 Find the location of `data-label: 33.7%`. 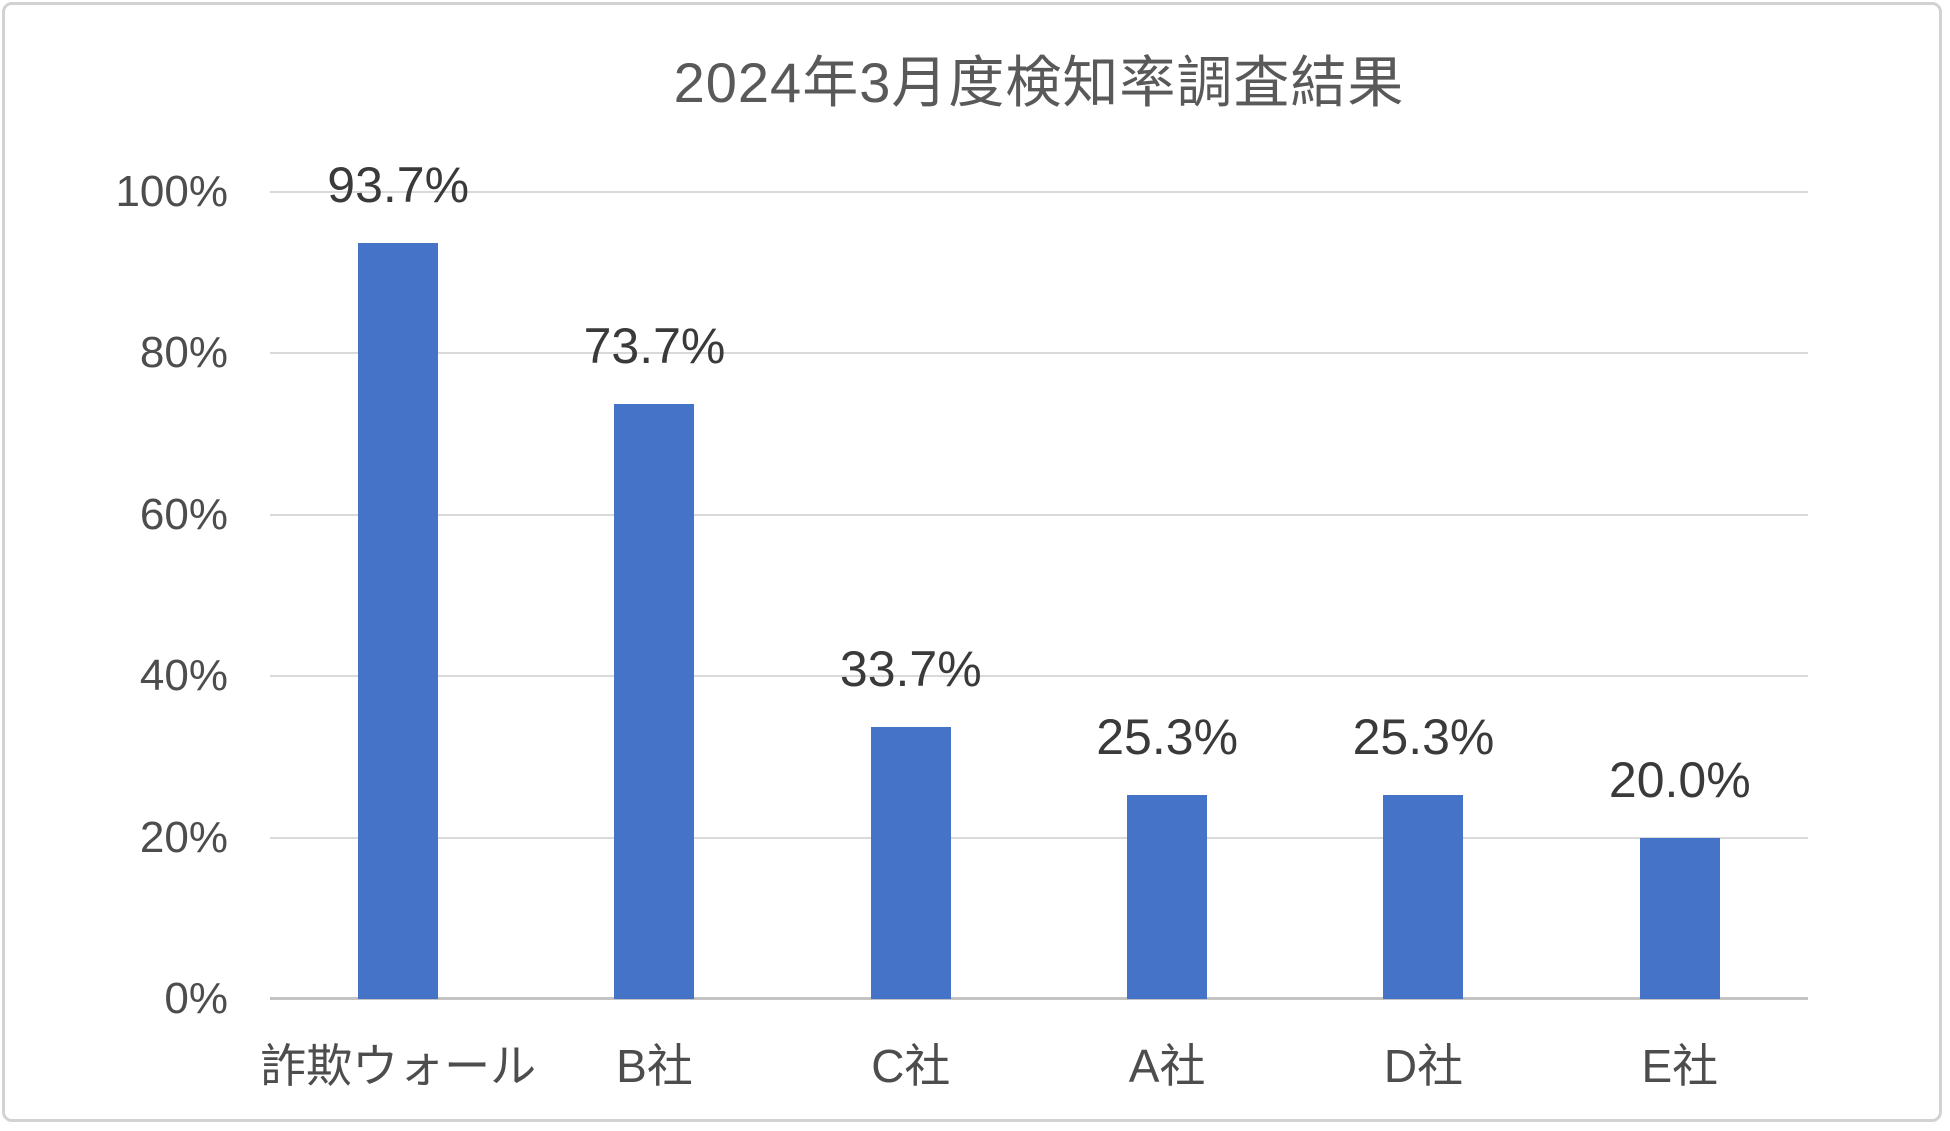

data-label: 33.7% is located at coordinates (910, 669).